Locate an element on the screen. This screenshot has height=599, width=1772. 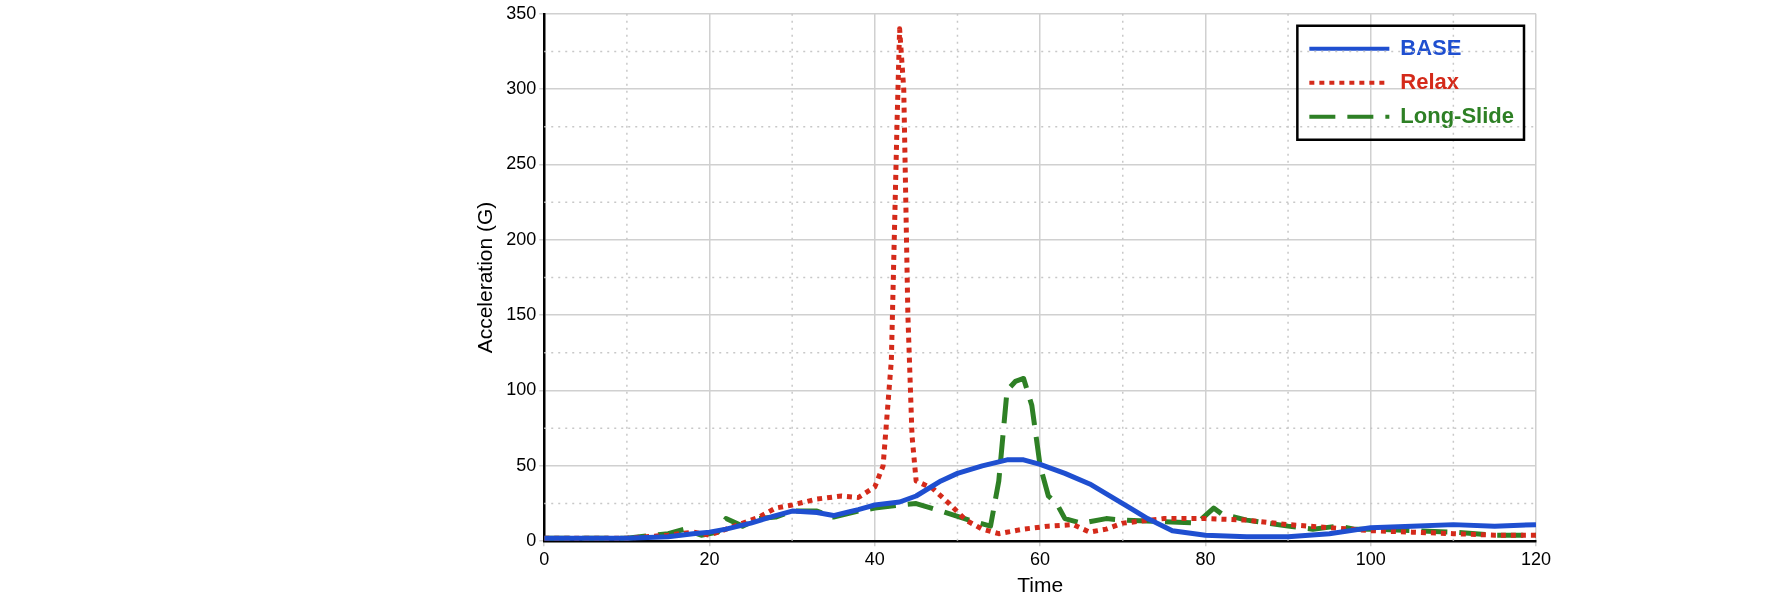
y-tick-label: 100 is located at coordinates (521, 389).